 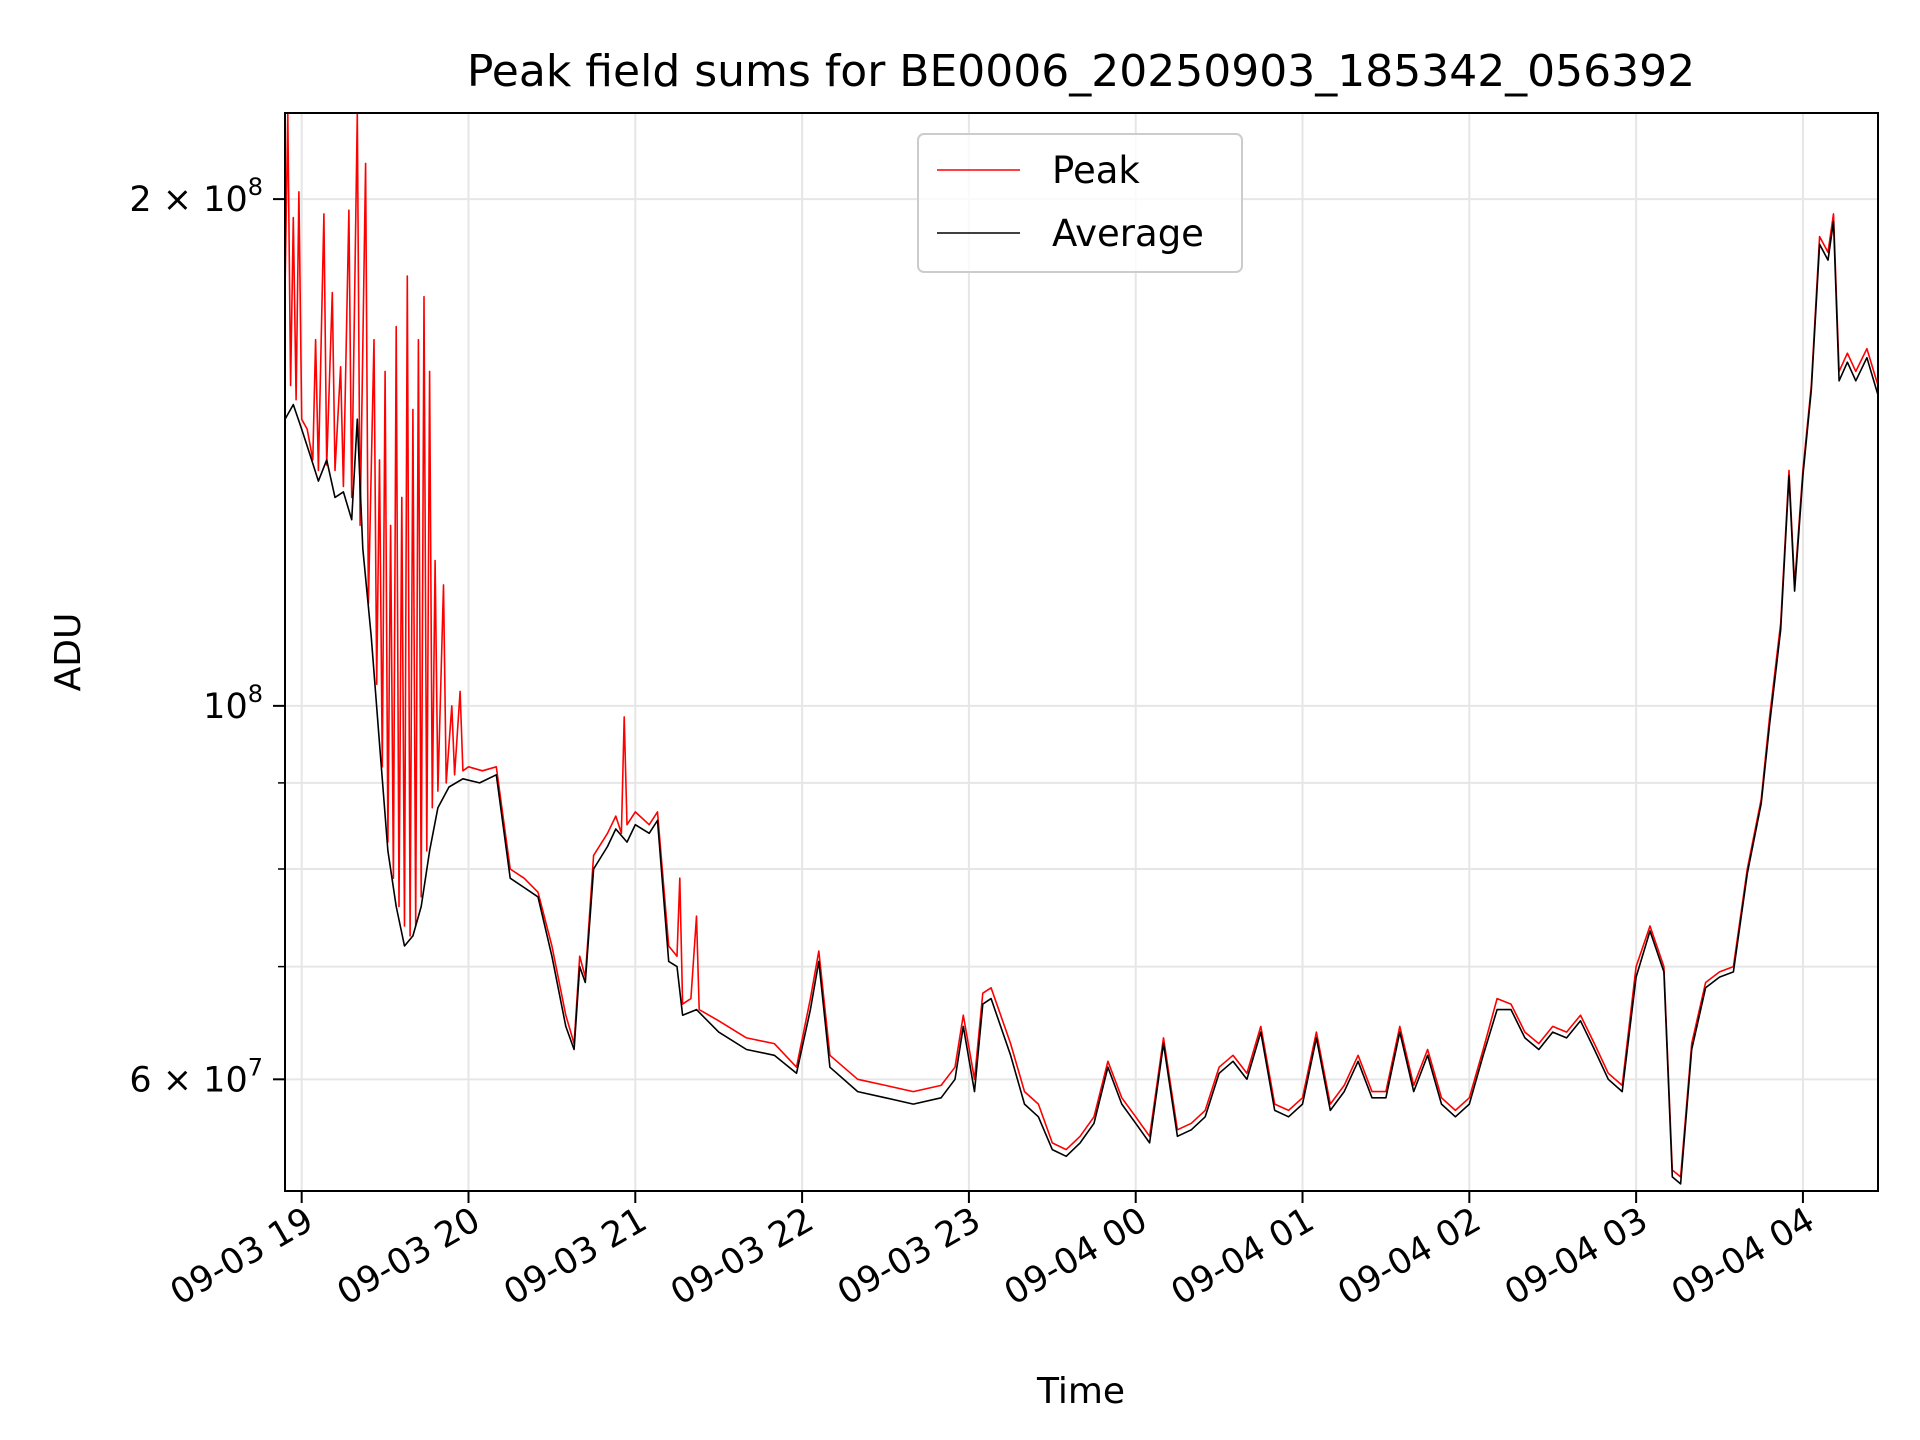 What do you see at coordinates (188, 200) in the screenshot?
I see `y-tick-label-base: 2 × 10` at bounding box center [188, 200].